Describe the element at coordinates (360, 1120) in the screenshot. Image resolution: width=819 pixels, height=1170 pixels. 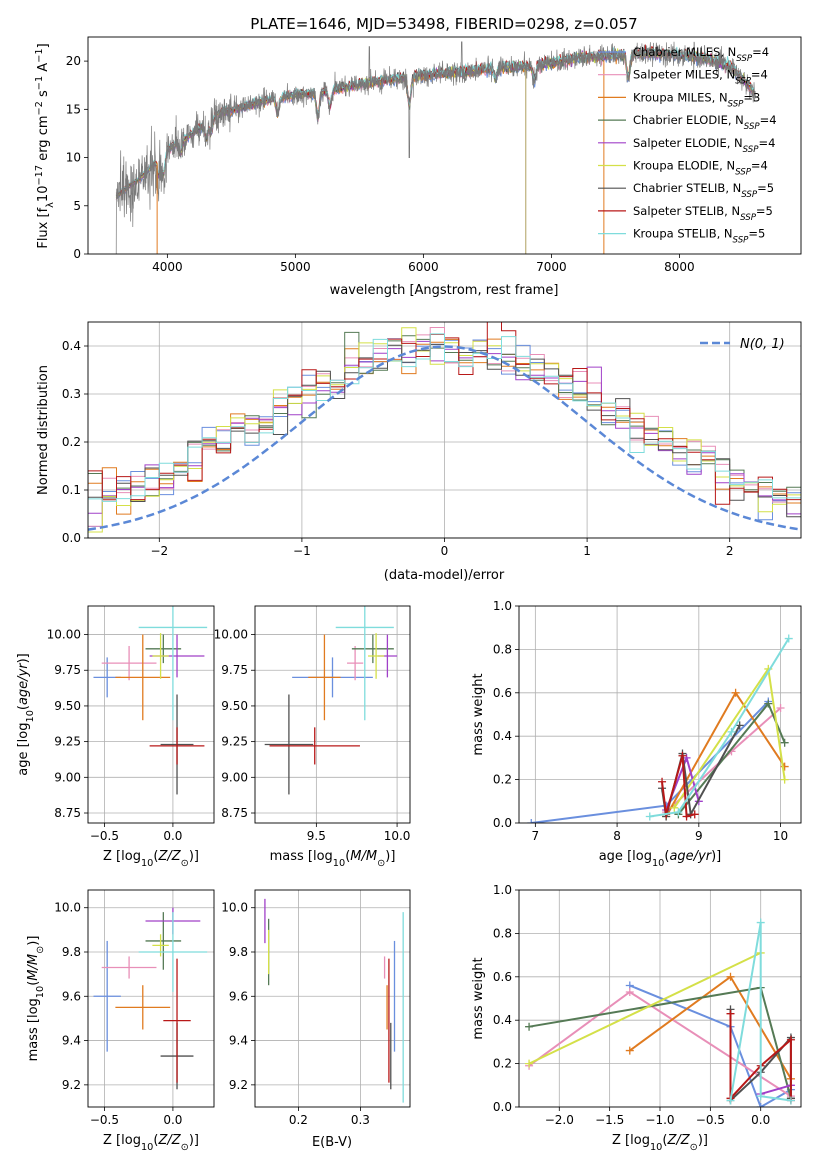
I see `x-tick-label: 0.3` at that location.